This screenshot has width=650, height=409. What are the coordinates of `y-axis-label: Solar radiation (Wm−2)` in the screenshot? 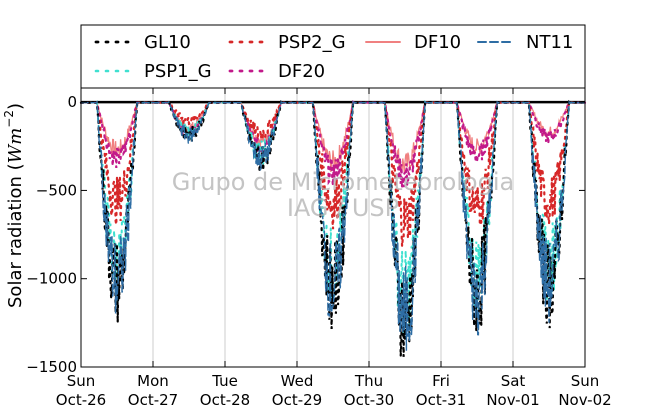 It's located at (14, 205).